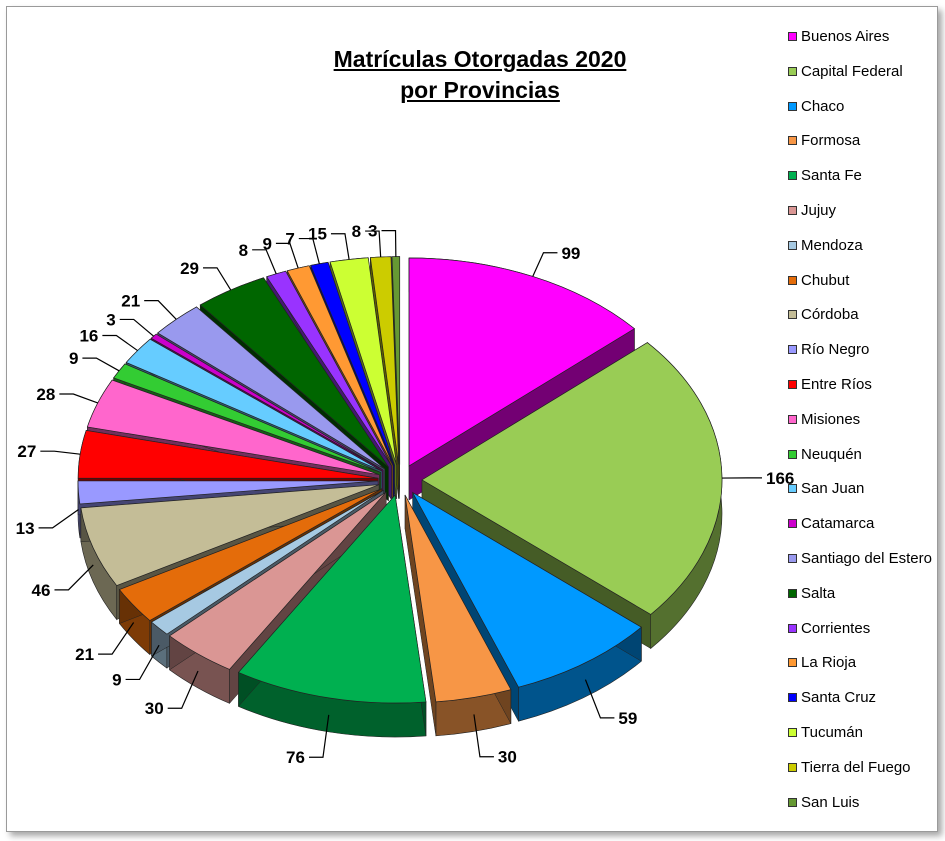 This screenshot has height=841, width=945. Describe the element at coordinates (26, 451) in the screenshot. I see `value-label-entre-ríos: 27` at that location.